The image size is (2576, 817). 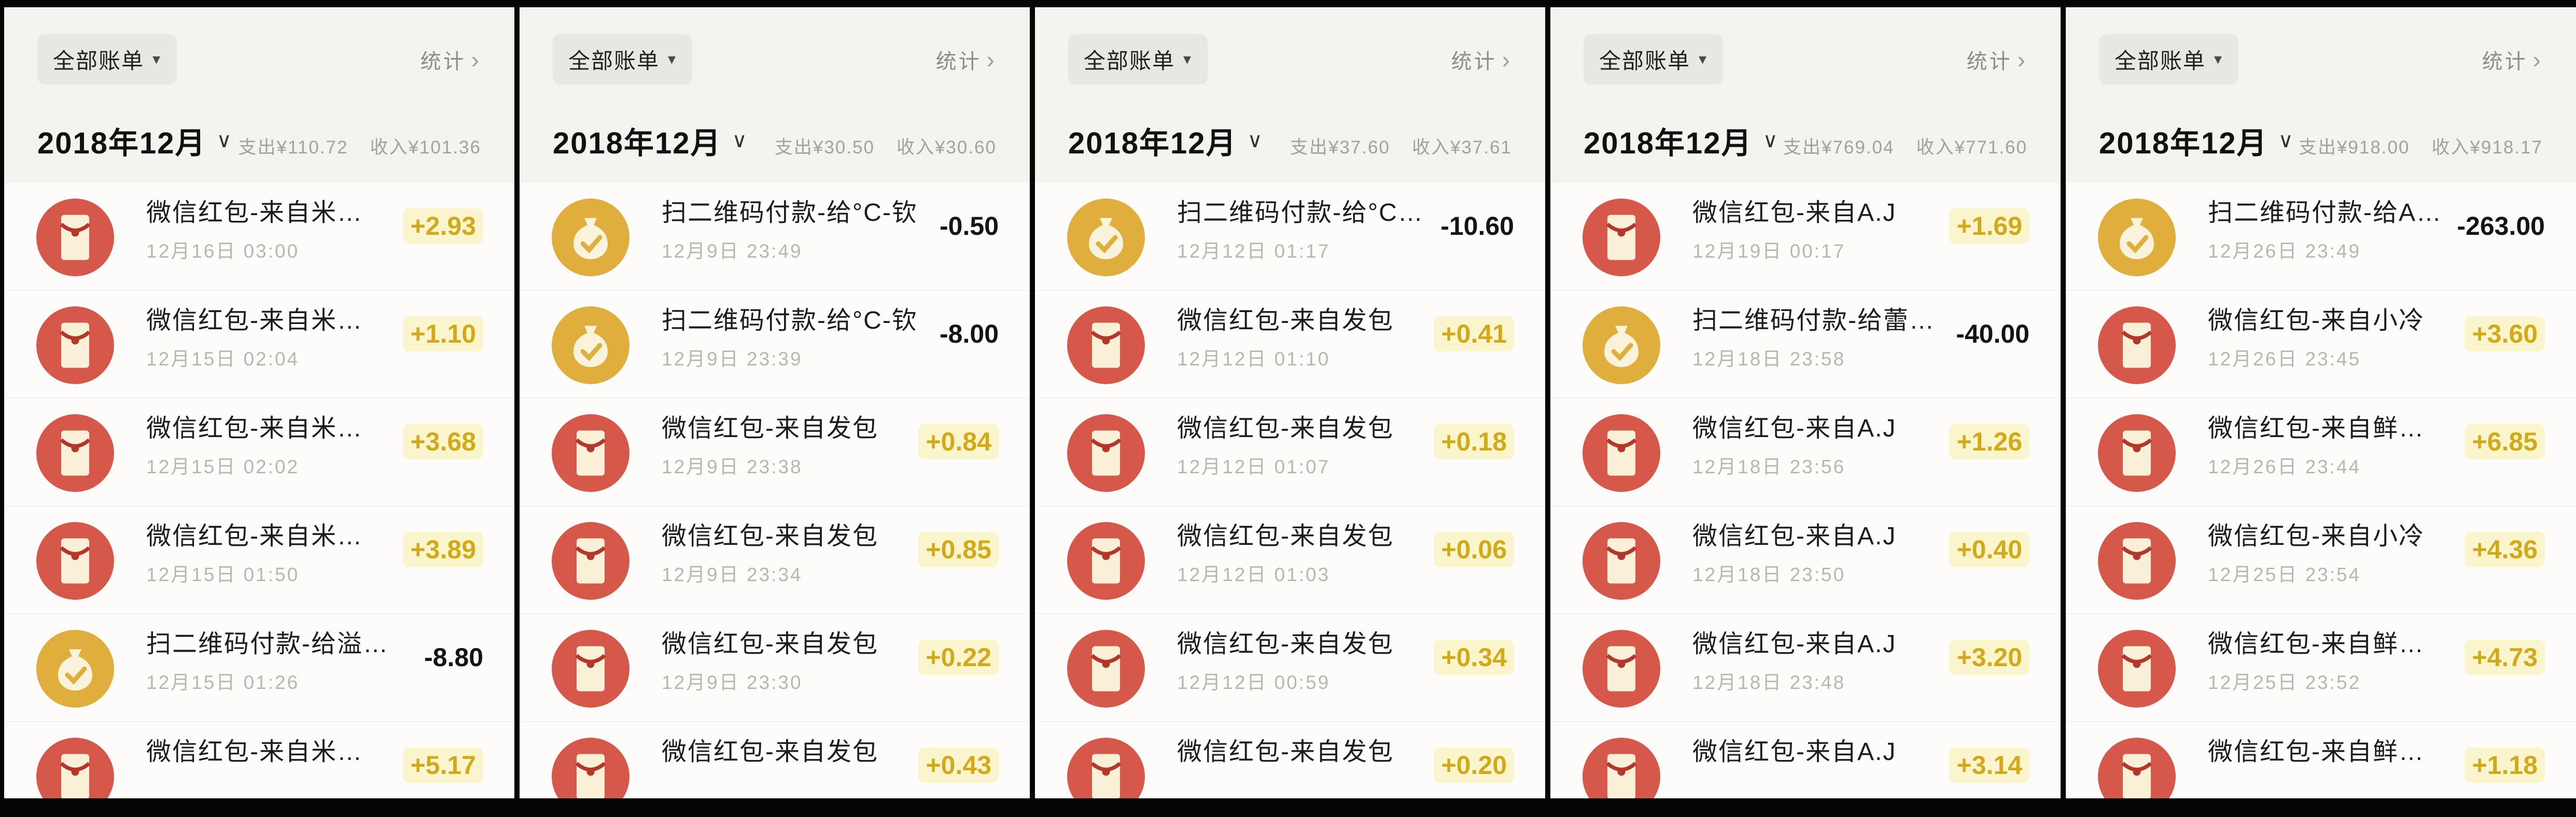 I want to click on transaction-date: 12月25日 23:52, so click(x=2284, y=683).